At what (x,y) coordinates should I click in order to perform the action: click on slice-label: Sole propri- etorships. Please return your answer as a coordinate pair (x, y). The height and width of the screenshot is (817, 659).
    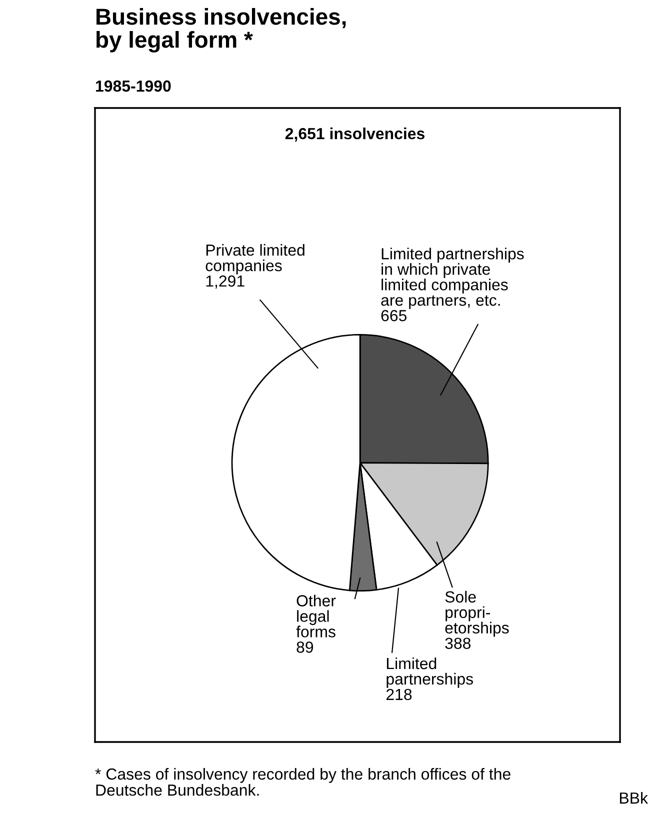
    Looking at the image, I should click on (477, 613).